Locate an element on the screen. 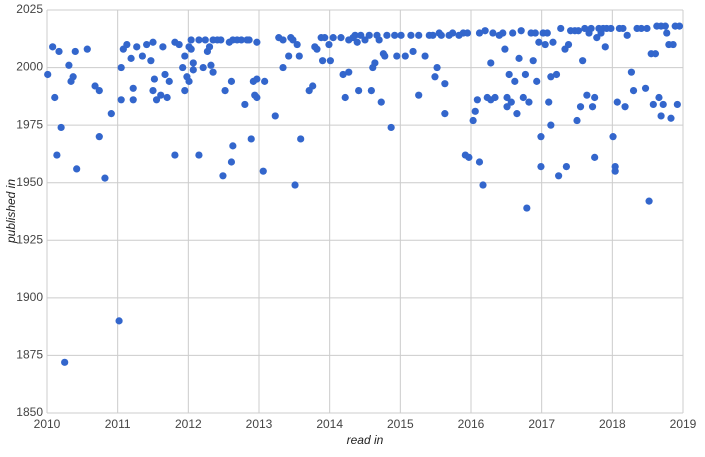 This screenshot has width=705, height=457. x-tick-label: 2018 is located at coordinates (612, 424).